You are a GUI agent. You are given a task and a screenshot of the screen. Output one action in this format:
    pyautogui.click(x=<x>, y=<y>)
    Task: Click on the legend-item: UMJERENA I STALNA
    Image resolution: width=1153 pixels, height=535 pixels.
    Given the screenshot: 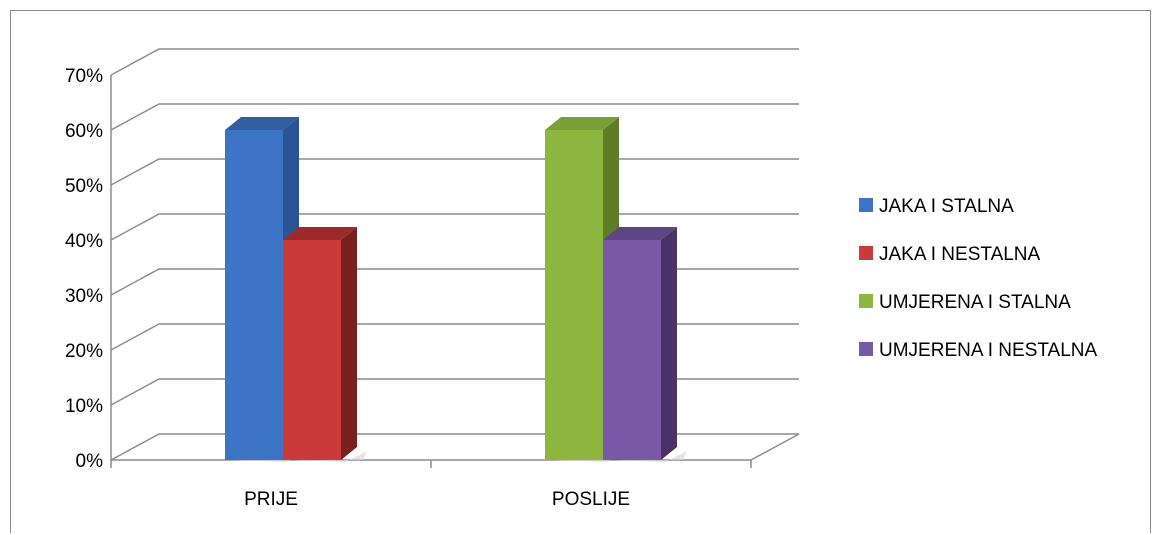 What is the action you would take?
    pyautogui.click(x=965, y=302)
    